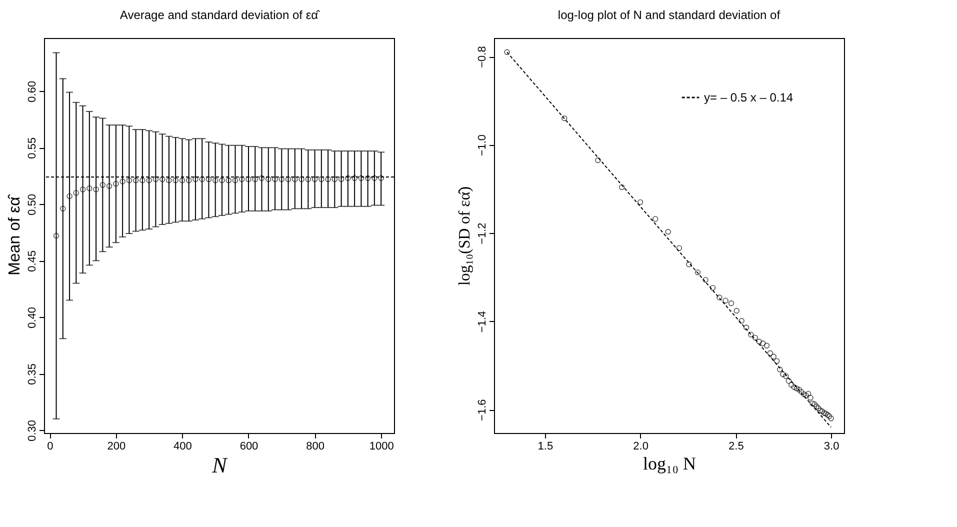 This screenshot has width=957, height=527. Describe the element at coordinates (32, 91) in the screenshot. I see `y-tick-label: 0.60` at that location.